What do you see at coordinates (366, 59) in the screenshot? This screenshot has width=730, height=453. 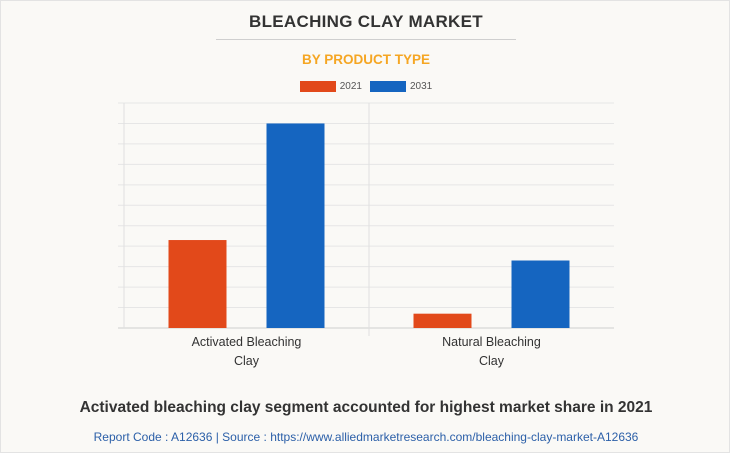 I see `chart-subtitle: BY PRODUCT TYPE` at bounding box center [366, 59].